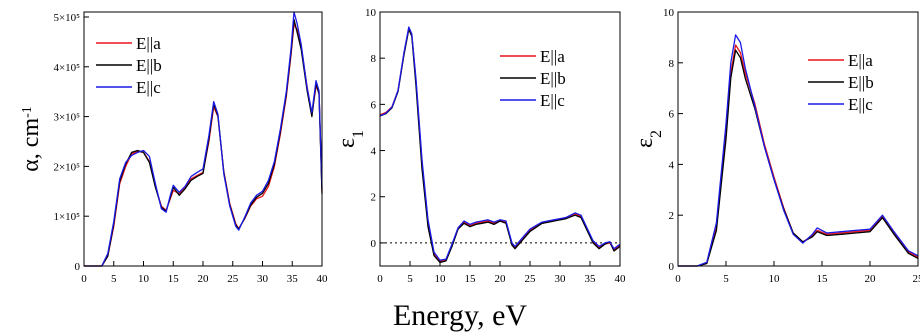  What do you see at coordinates (66, 167) in the screenshot?
I see `y-tick-label: 2×10⁵` at bounding box center [66, 167].